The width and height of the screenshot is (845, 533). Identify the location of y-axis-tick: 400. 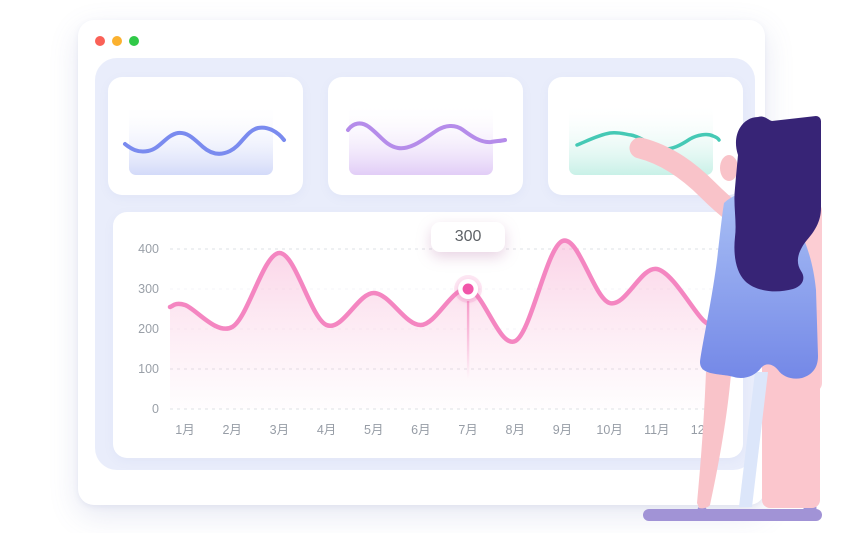
(148, 249).